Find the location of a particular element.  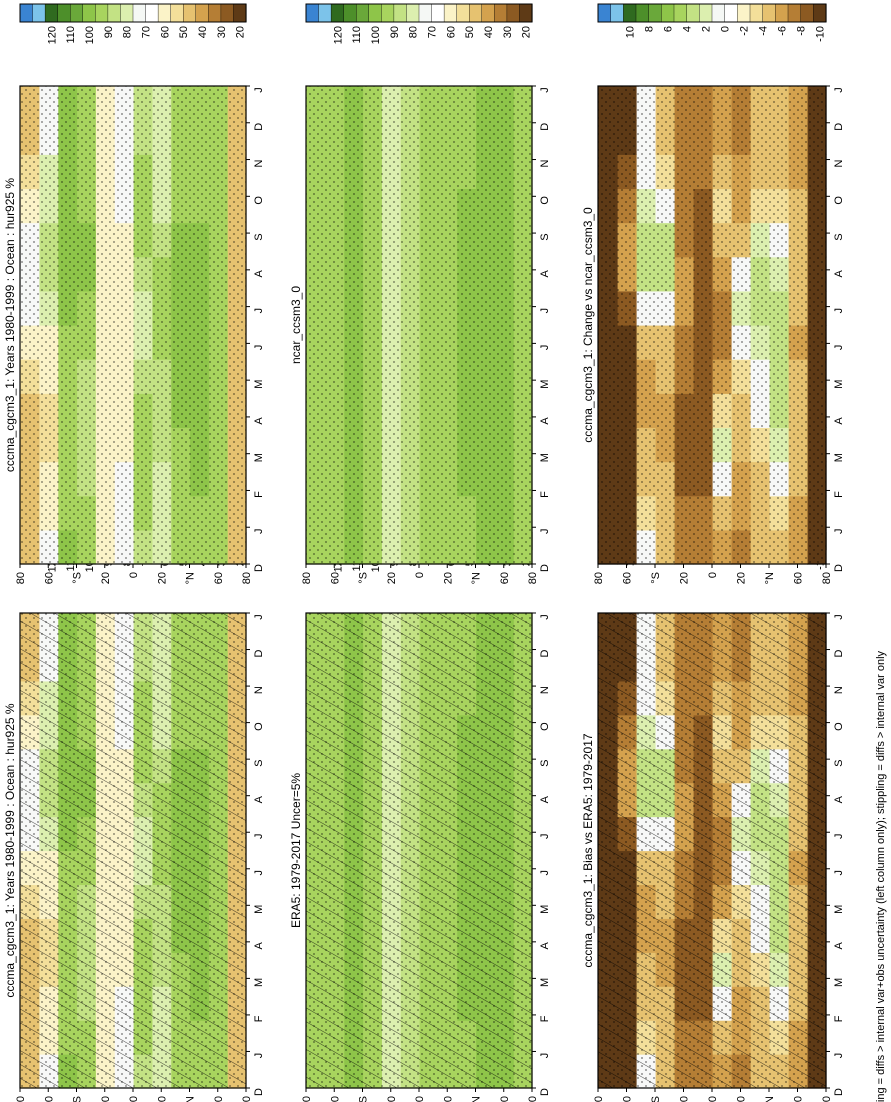

panel-title: ERA5: 1979-2017 Uncer=5% is located at coordinates (296, 850).